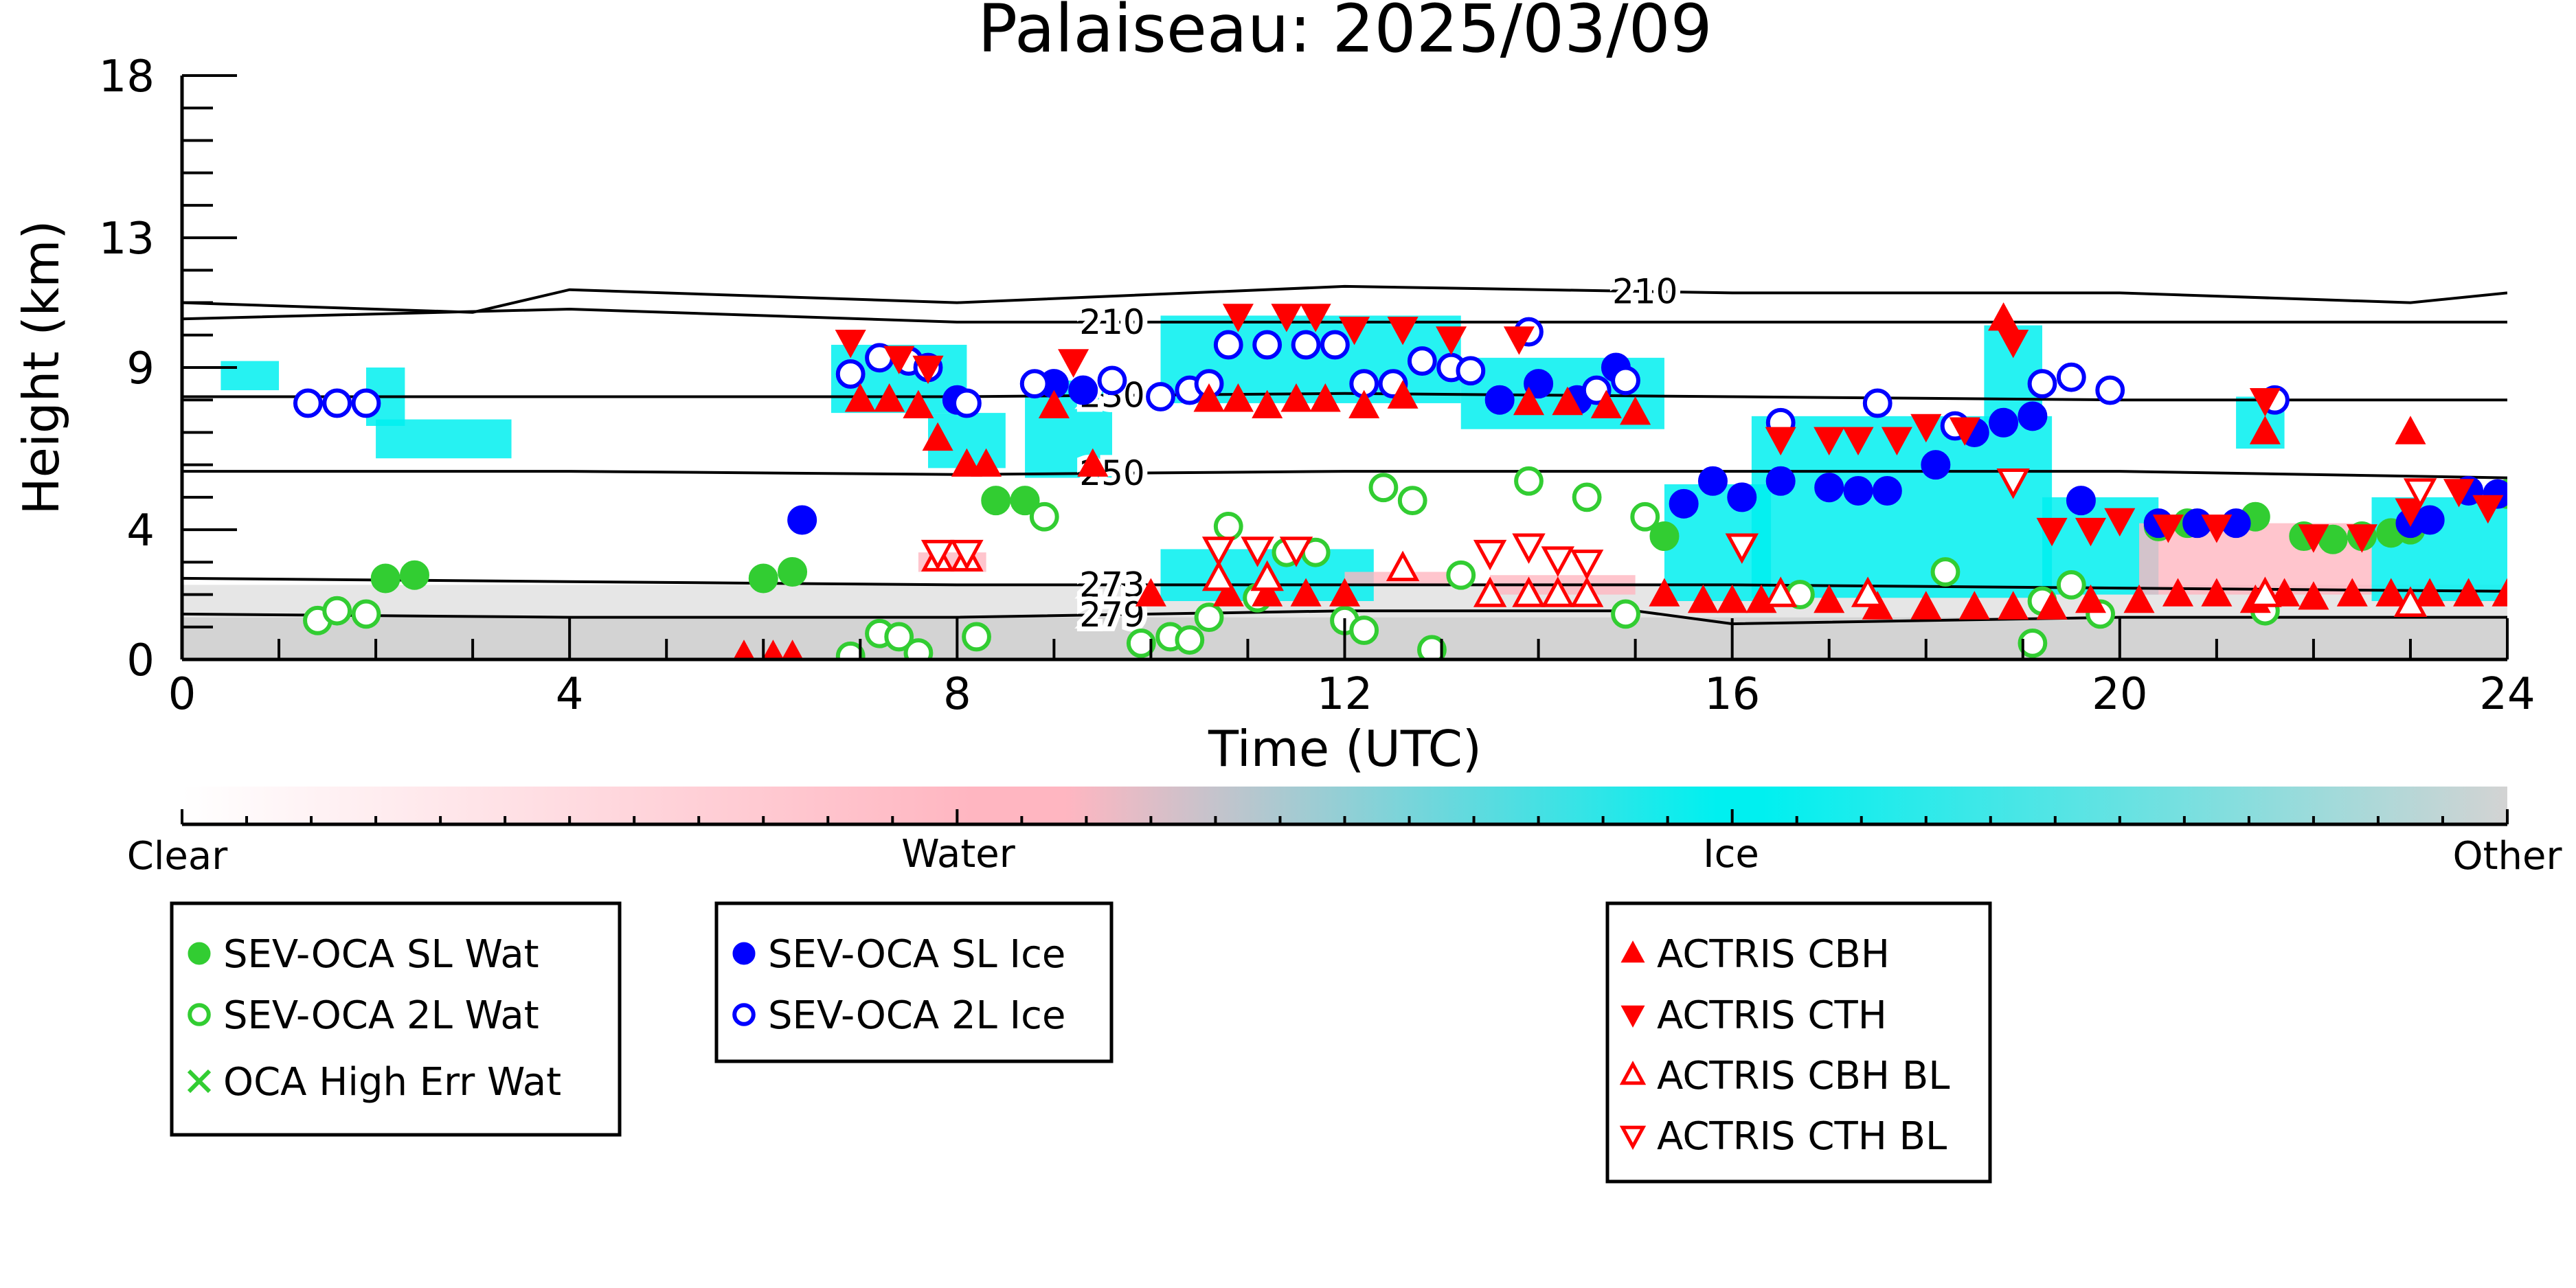  Describe the element at coordinates (1111, 615) in the screenshot. I see `contour-label: 279` at that location.